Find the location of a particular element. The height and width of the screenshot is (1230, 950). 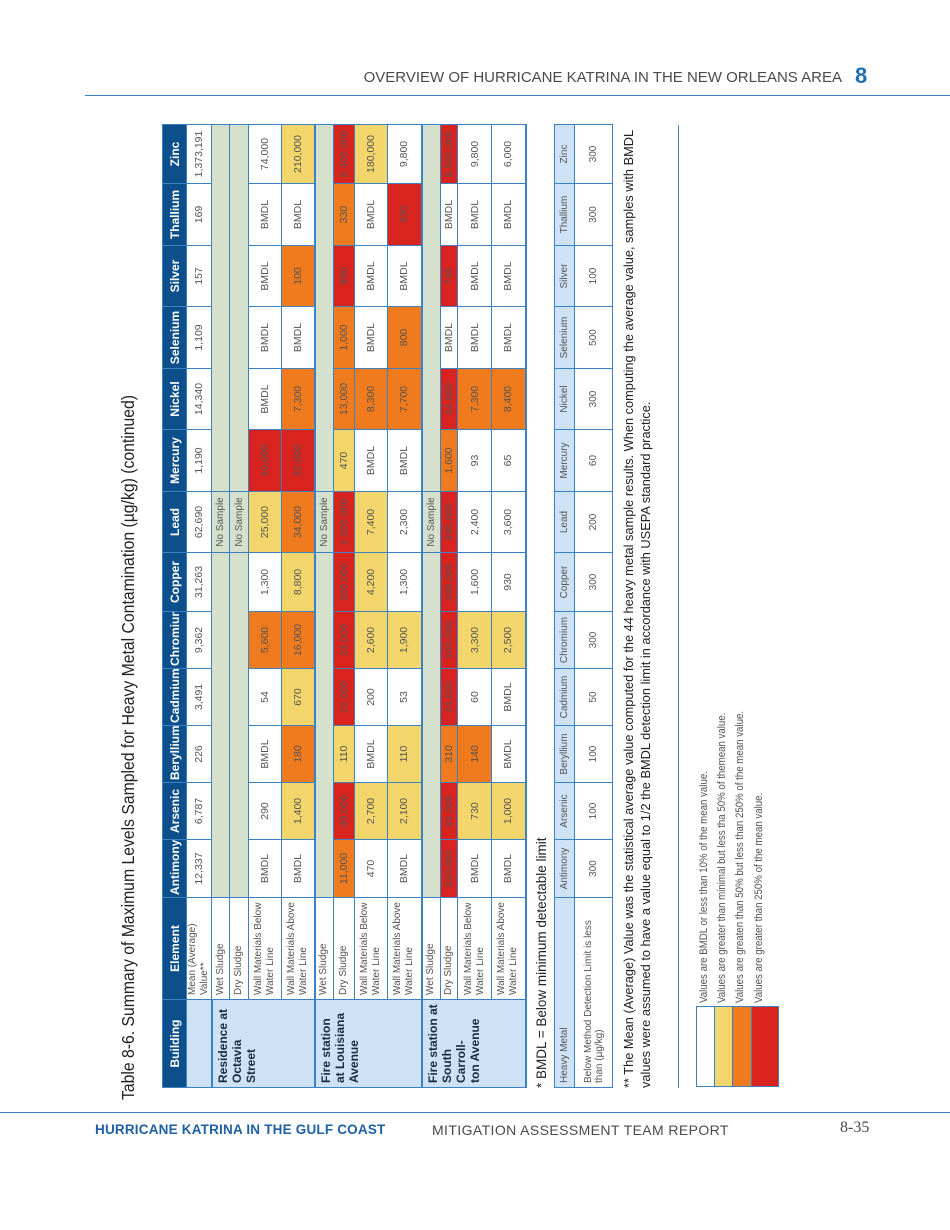

value-cell: 25,000 is located at coordinates (265, 522).